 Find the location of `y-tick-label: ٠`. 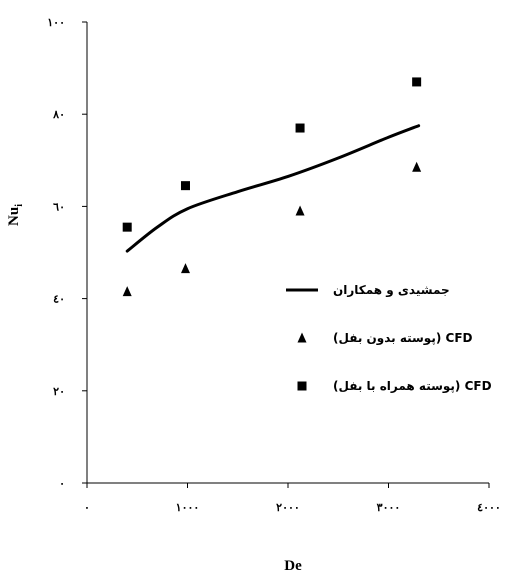

y-tick-label: ٠ is located at coordinates (62, 483).